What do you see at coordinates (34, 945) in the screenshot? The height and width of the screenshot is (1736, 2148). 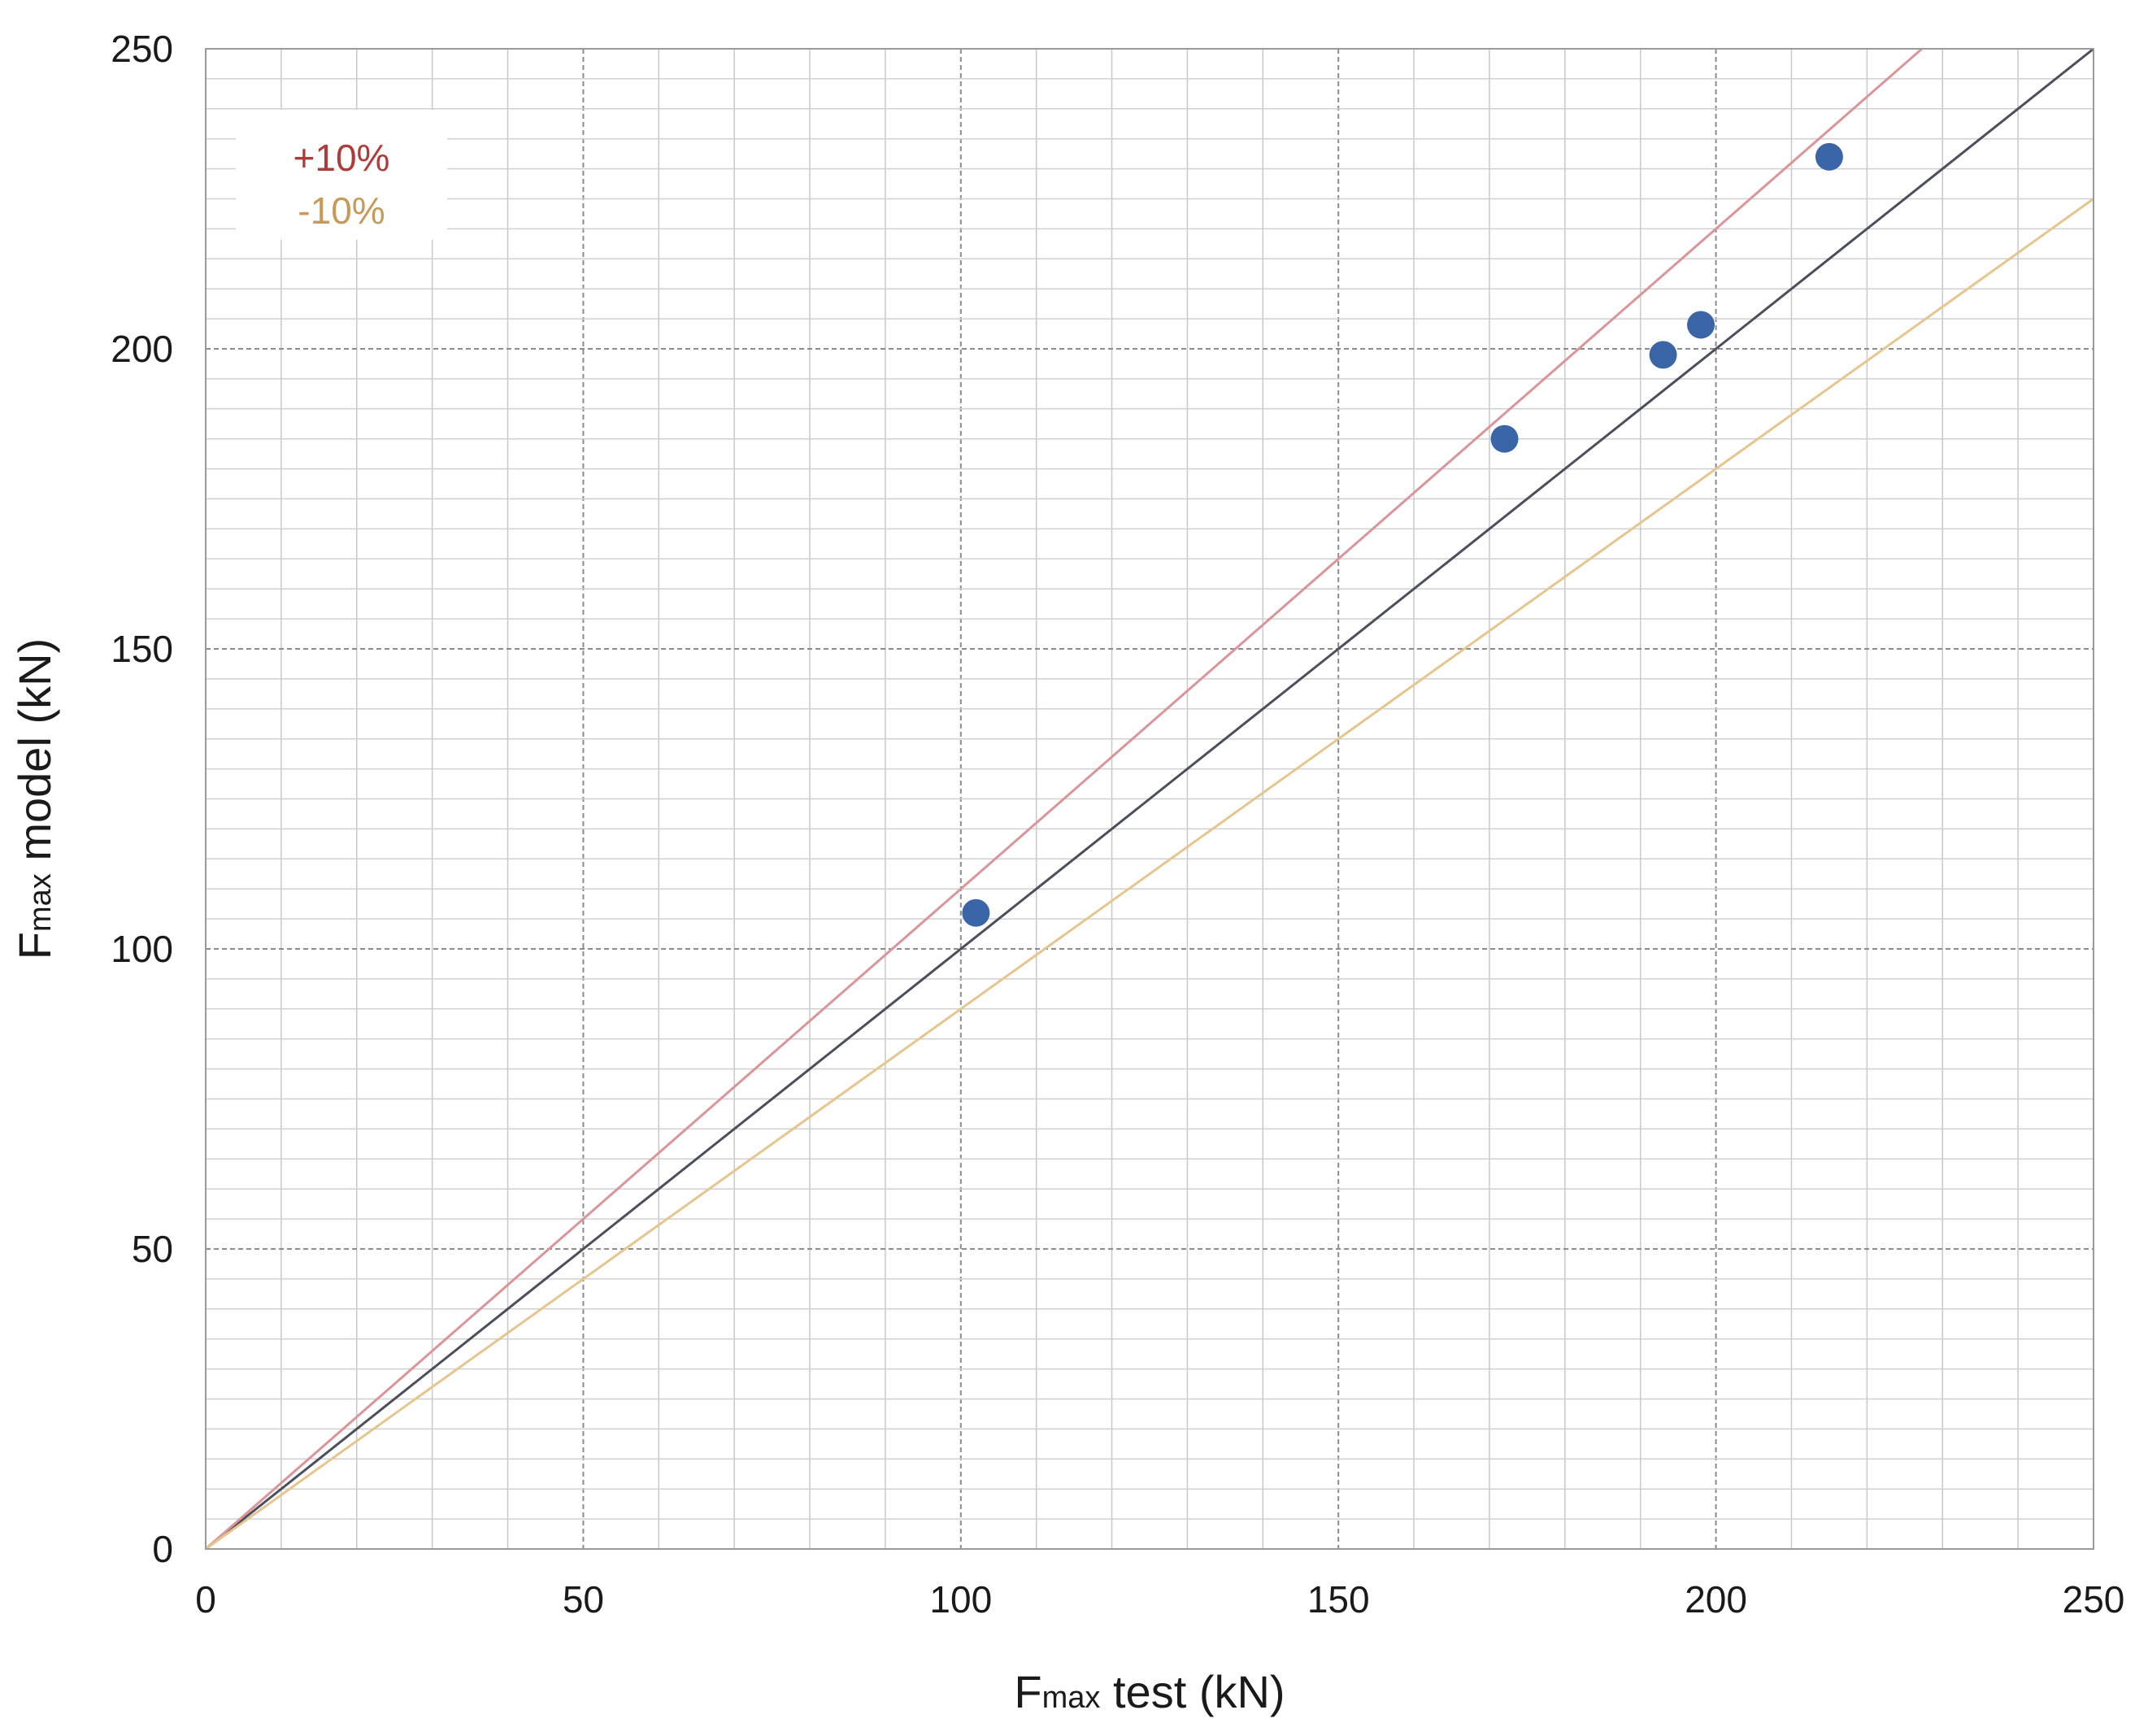 I see `y-axis-title-main: F` at bounding box center [34, 945].